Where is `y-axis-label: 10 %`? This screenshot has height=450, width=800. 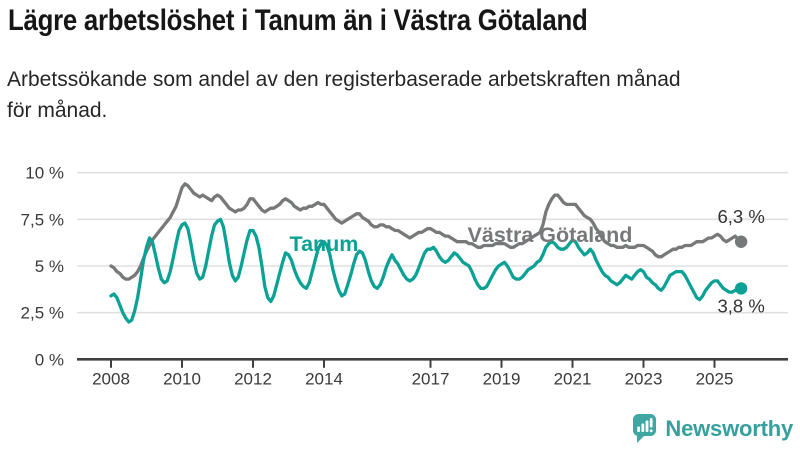 y-axis-label: 10 % is located at coordinates (44, 173).